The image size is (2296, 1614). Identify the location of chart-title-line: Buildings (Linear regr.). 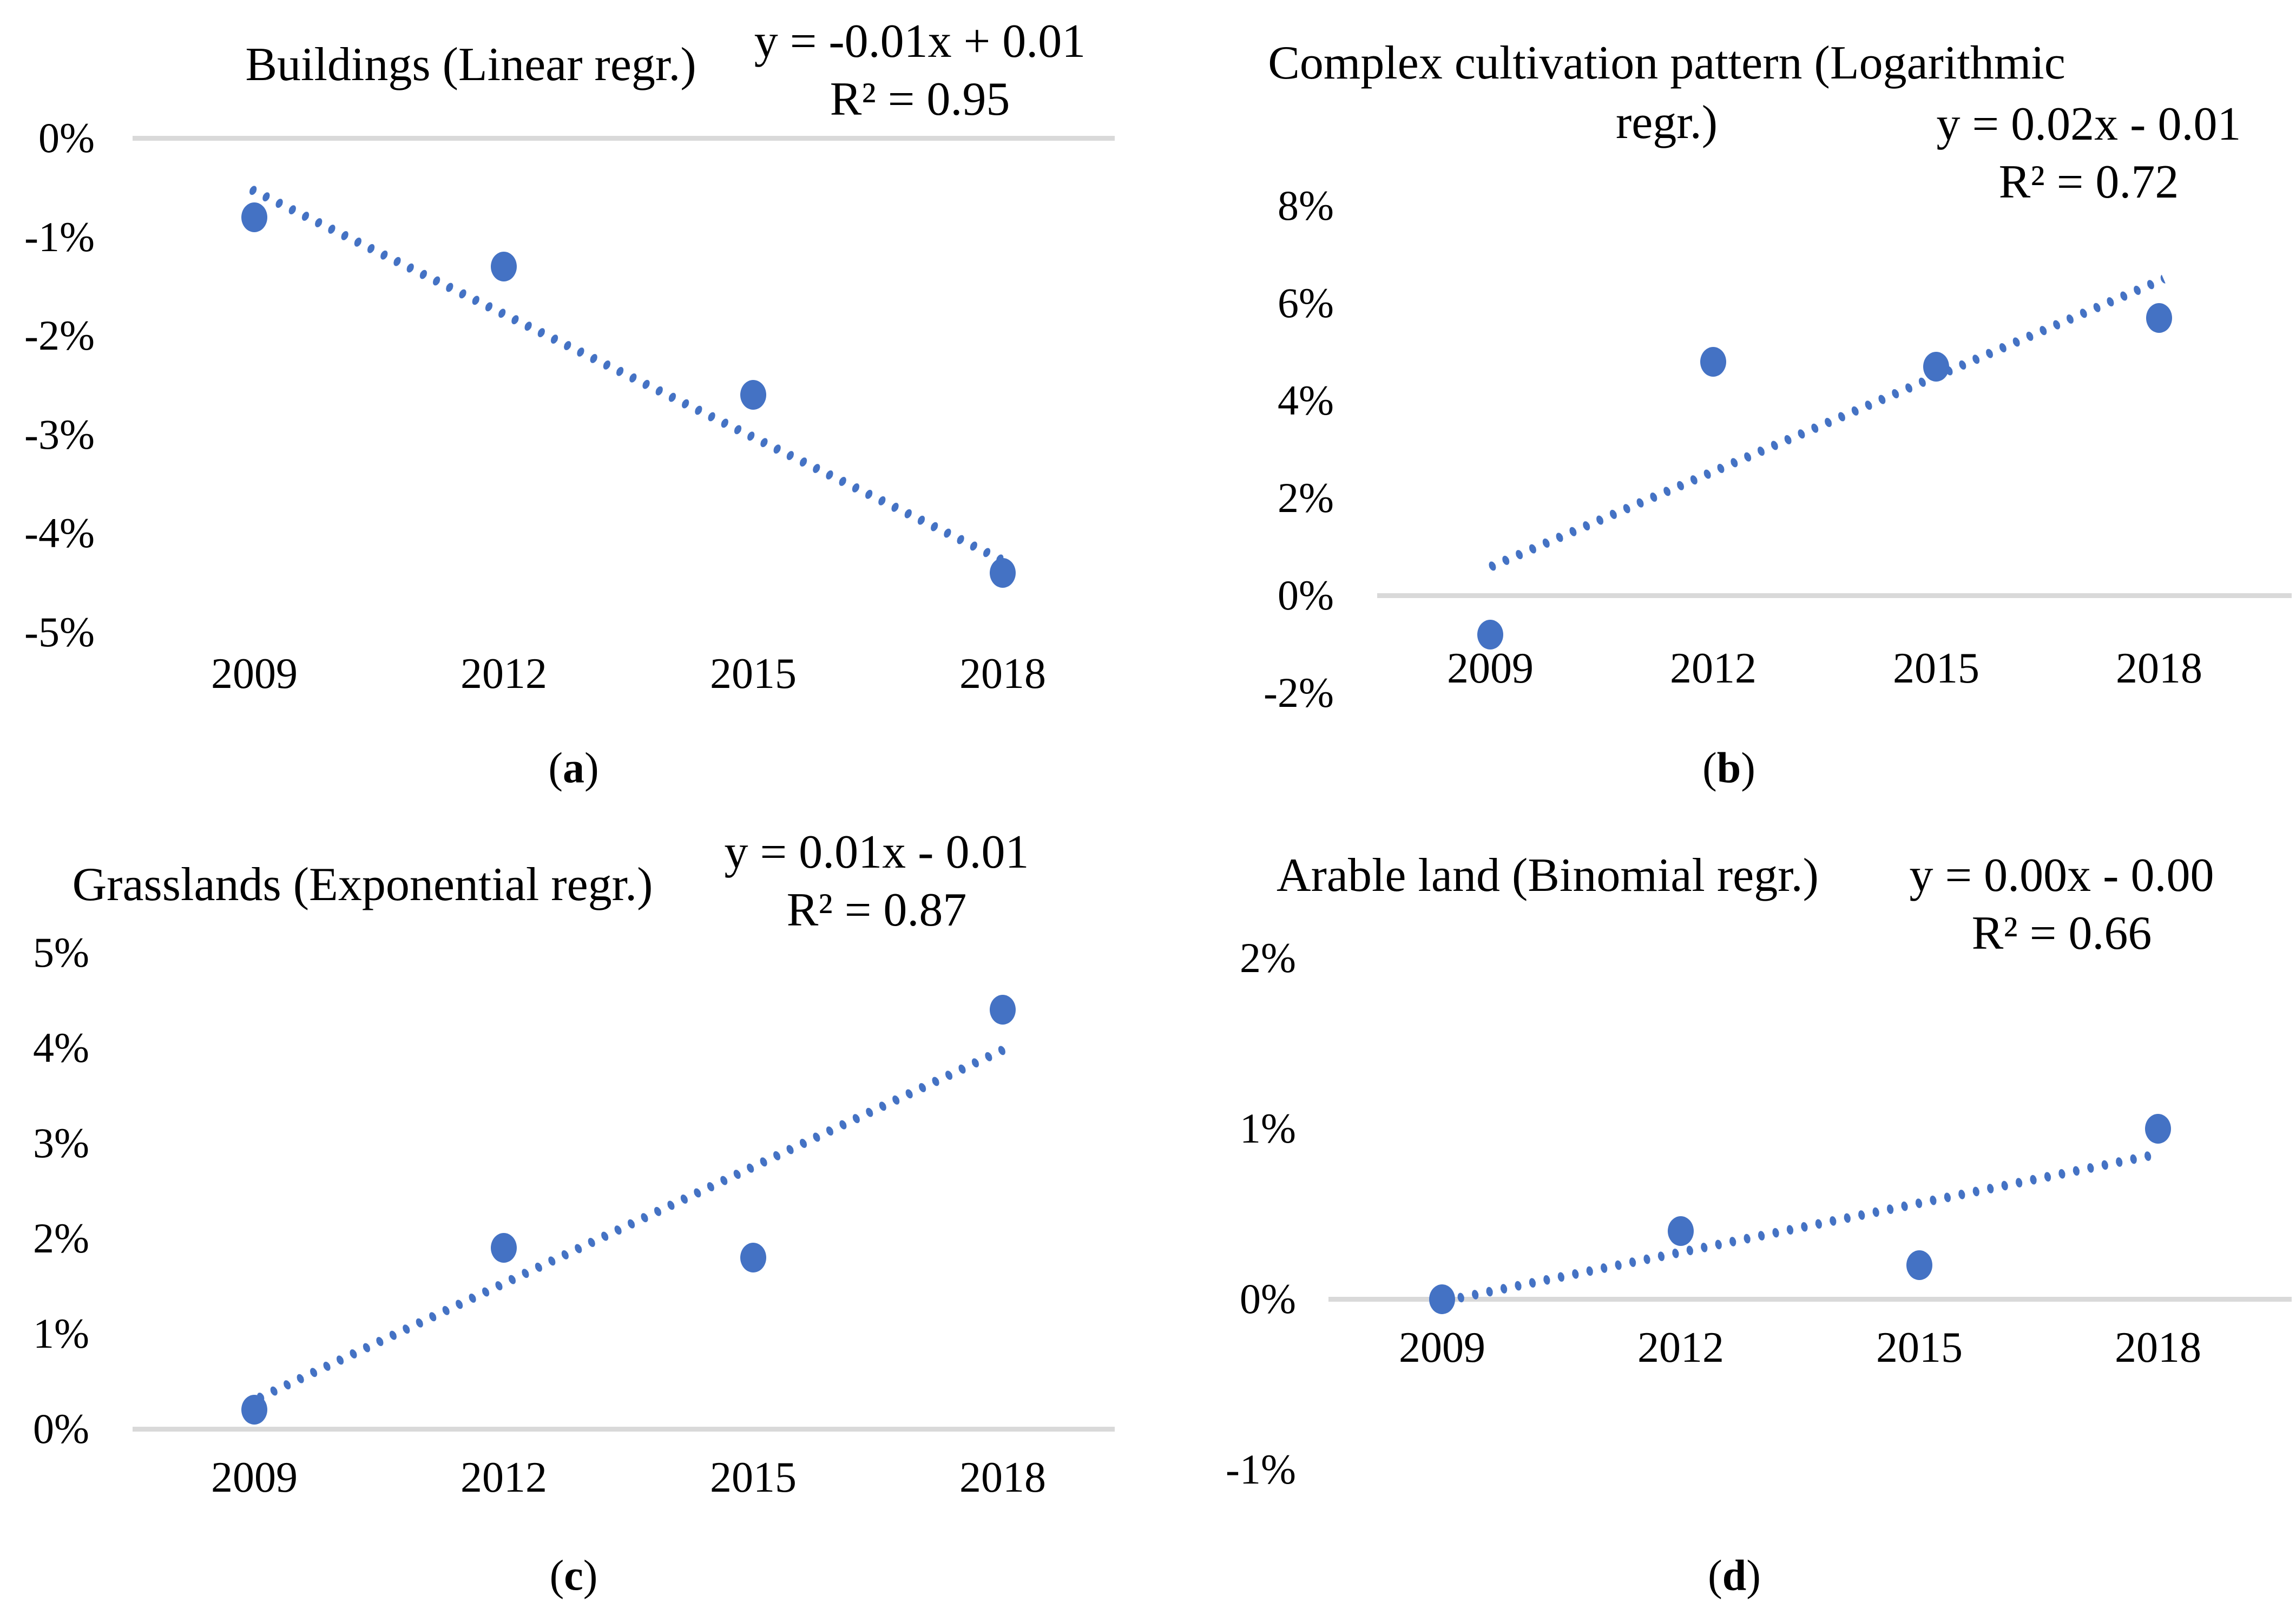
(470, 64).